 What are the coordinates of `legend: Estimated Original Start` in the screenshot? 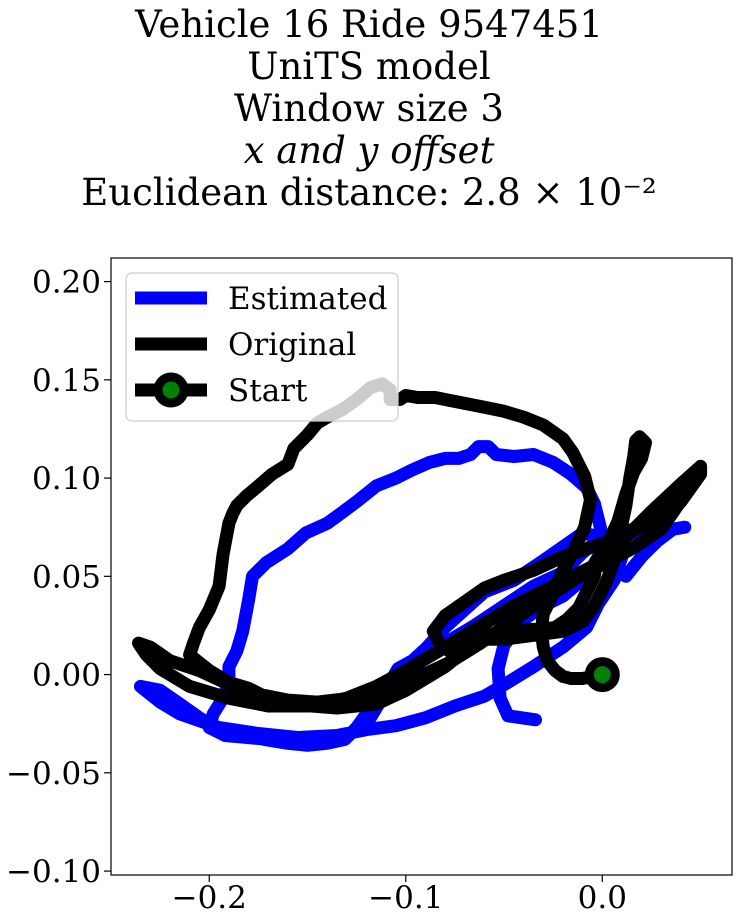 It's located at (262, 347).